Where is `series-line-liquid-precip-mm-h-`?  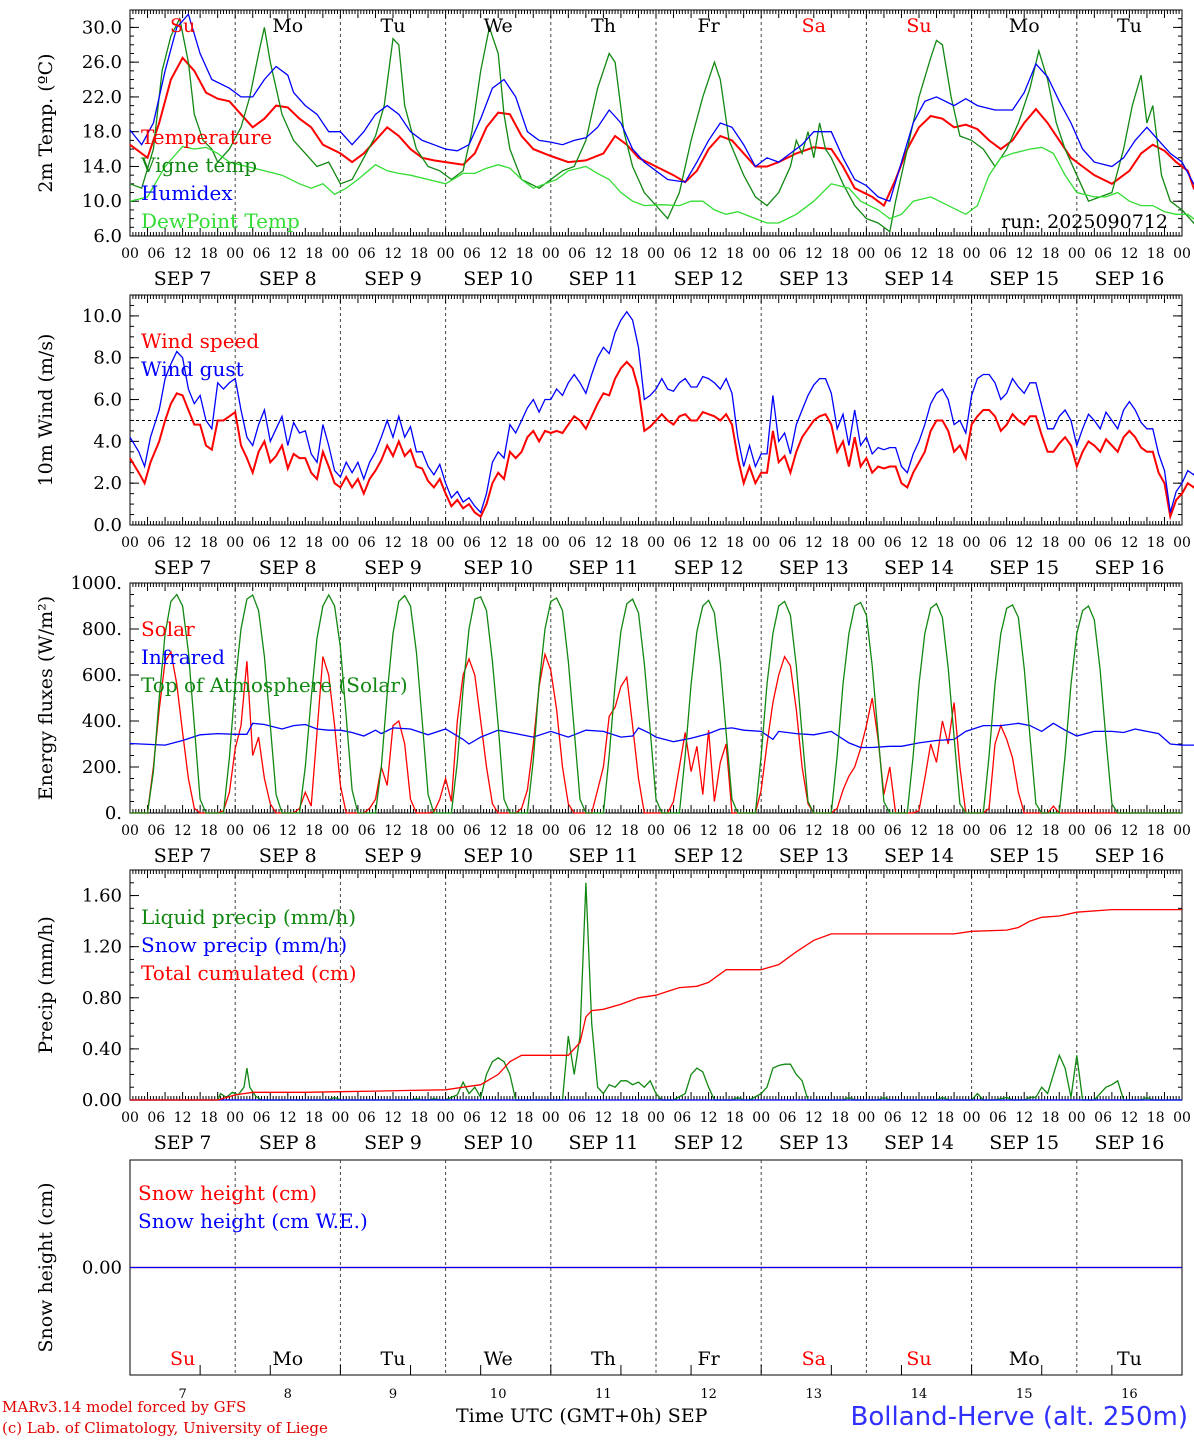 series-line-liquid-precip-mm-h- is located at coordinates (656, 991).